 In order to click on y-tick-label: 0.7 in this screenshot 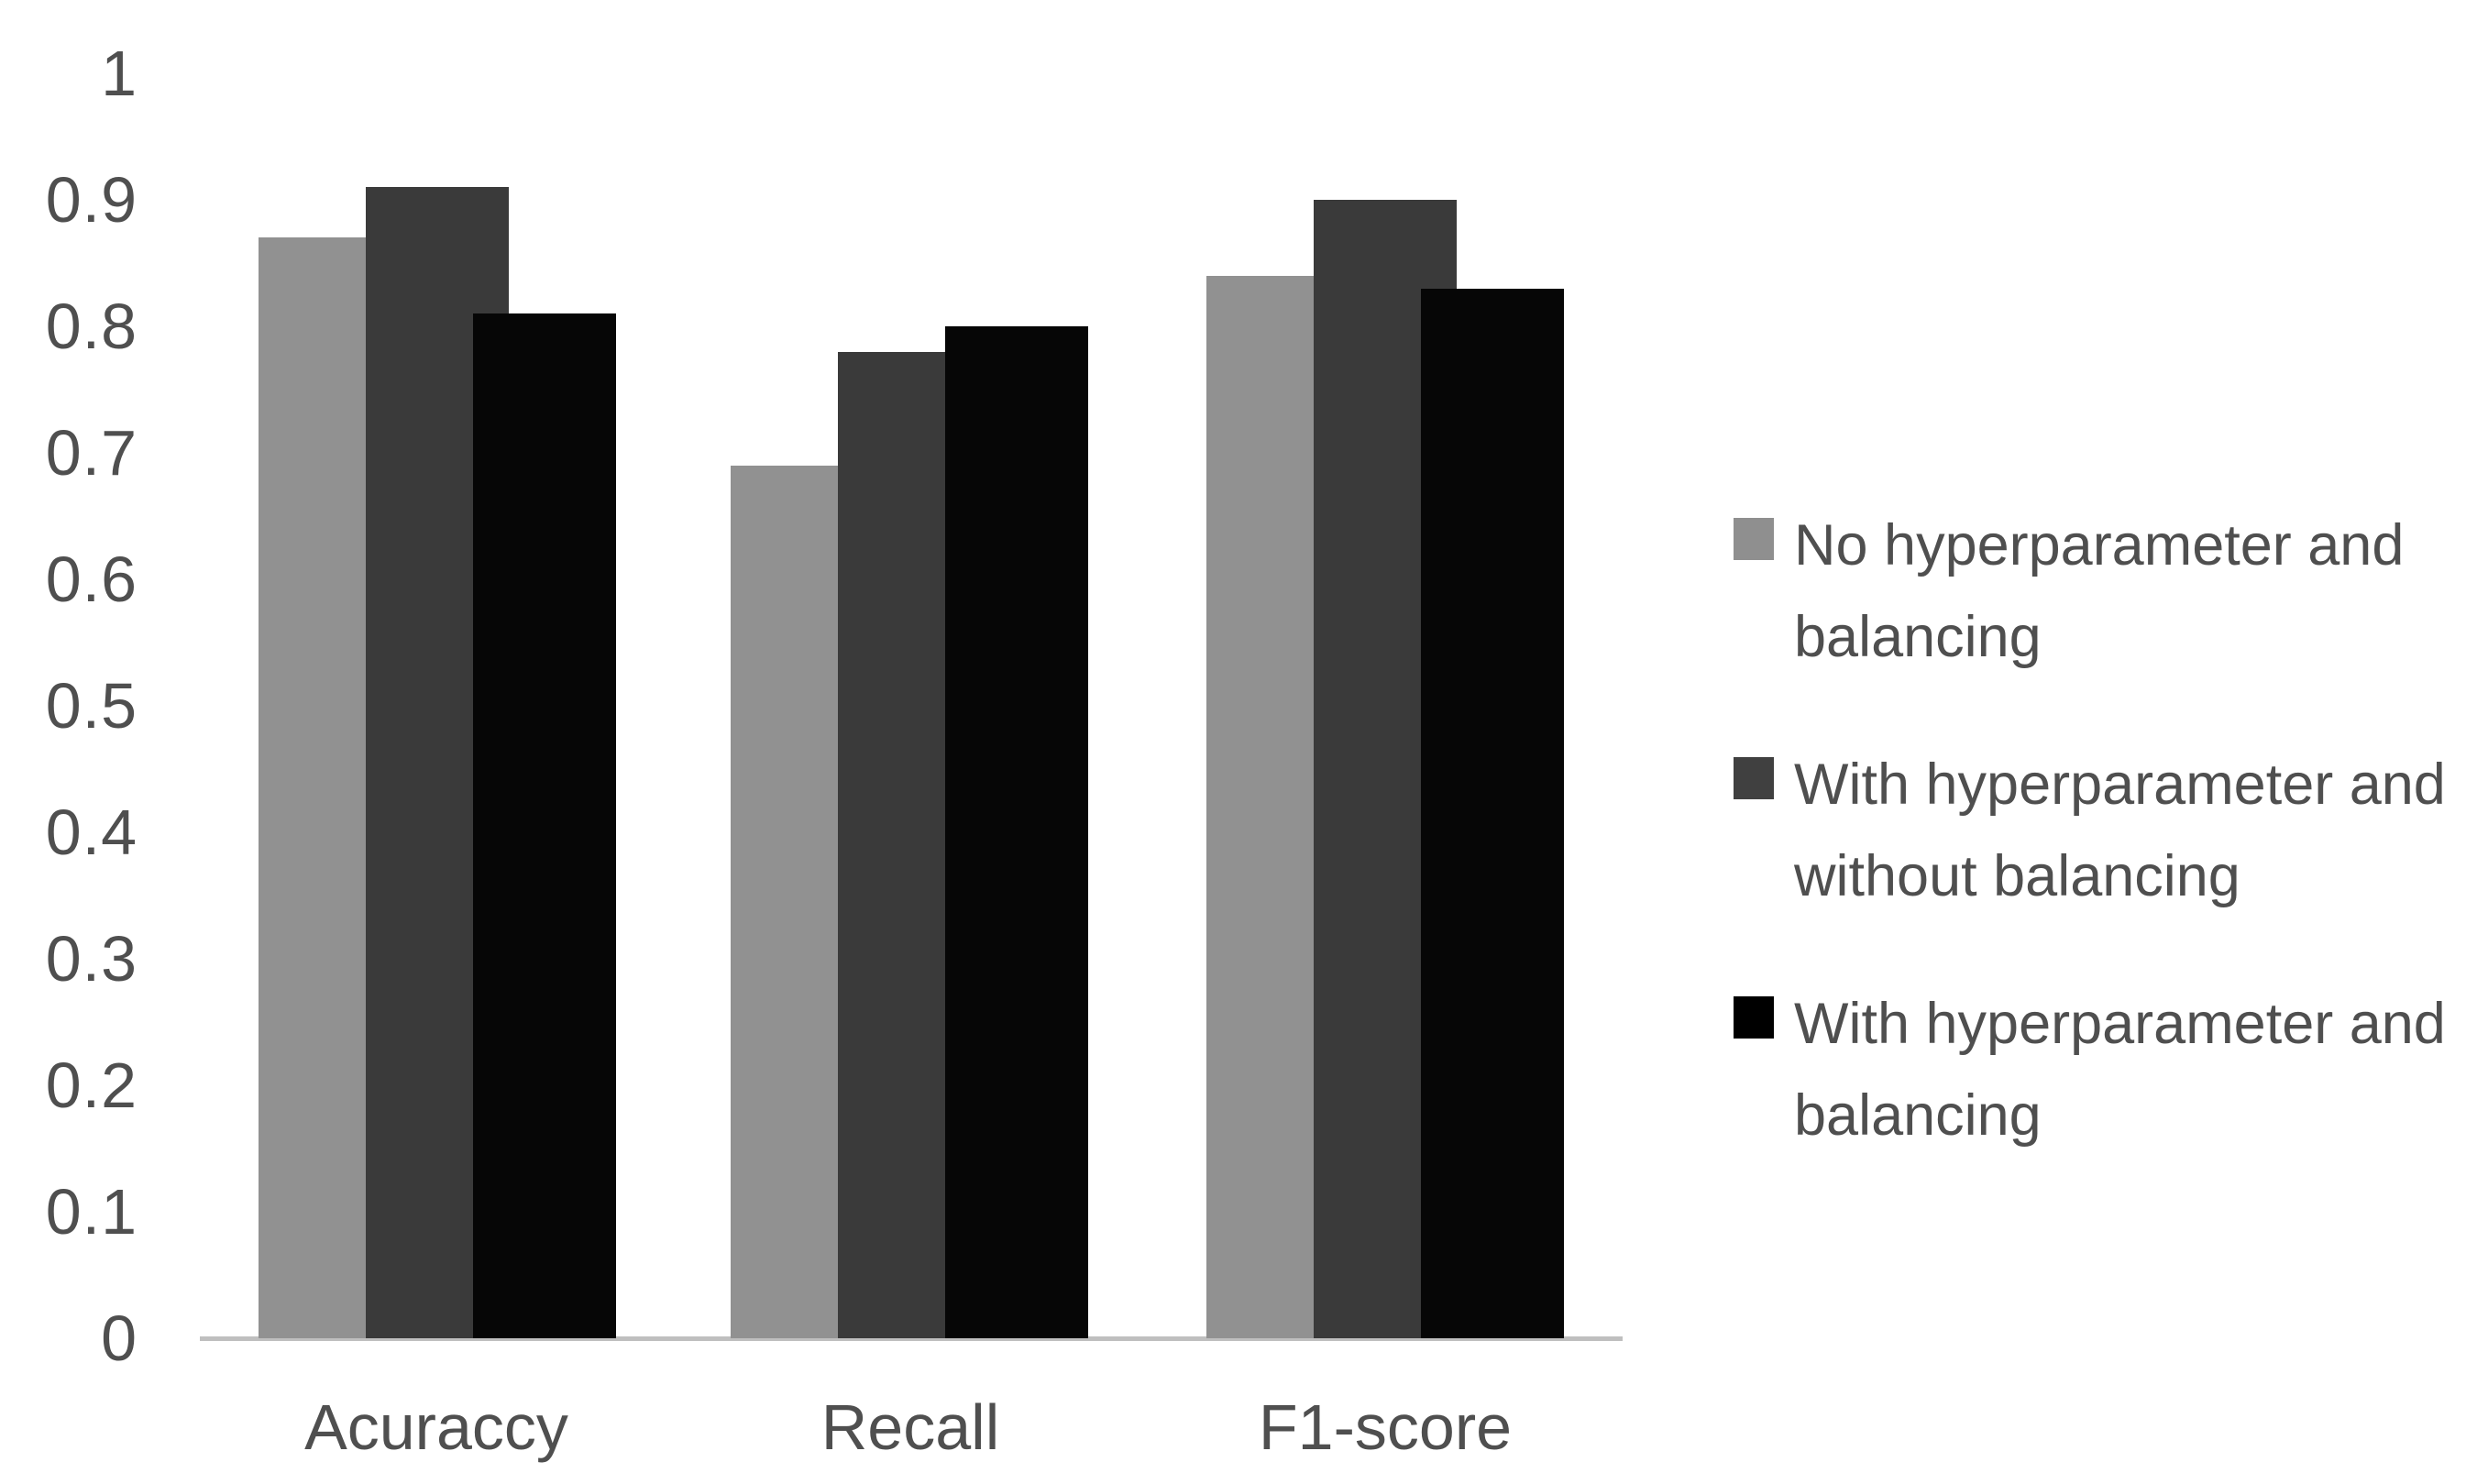, I will do `click(91, 453)`.